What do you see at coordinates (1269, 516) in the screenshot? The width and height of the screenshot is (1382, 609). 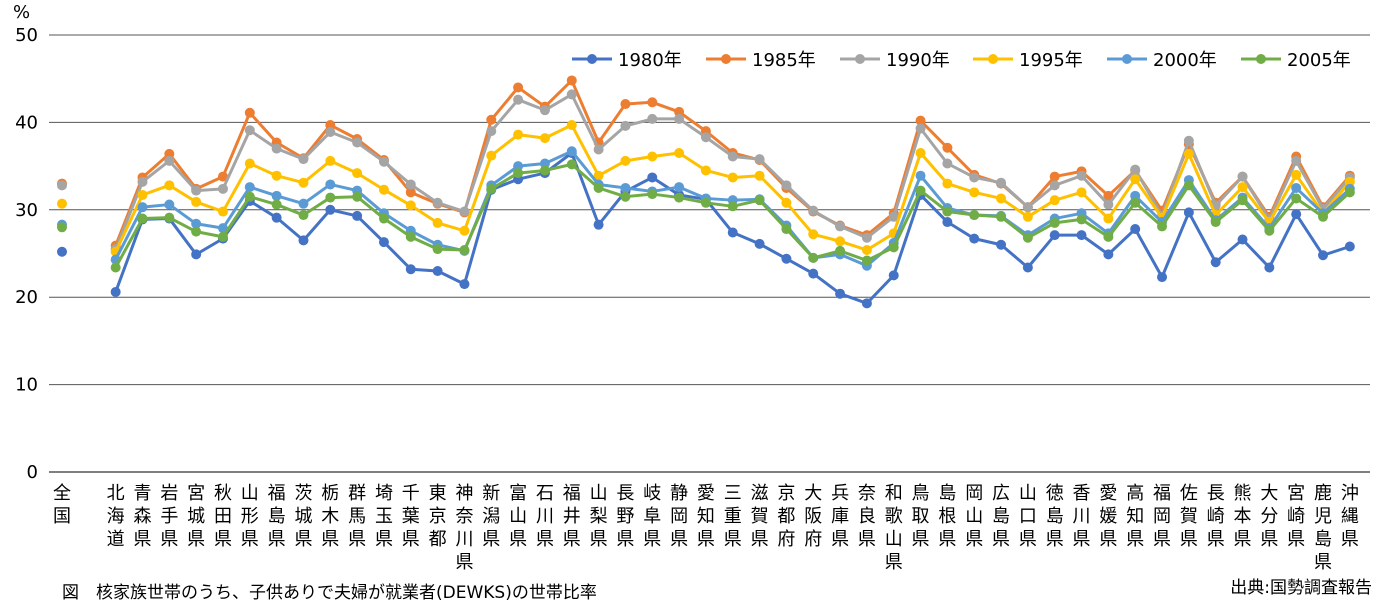 I see `x-tick-label: 大分県` at bounding box center [1269, 516].